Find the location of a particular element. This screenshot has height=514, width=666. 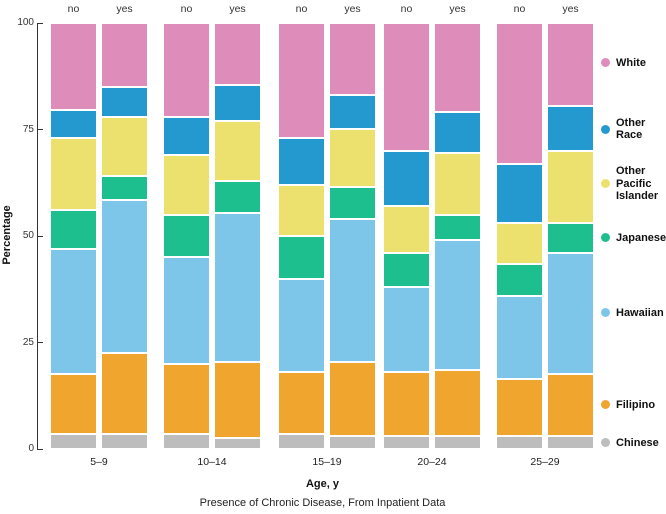

bar-segment-other-race-15–19-no is located at coordinates (301, 161).